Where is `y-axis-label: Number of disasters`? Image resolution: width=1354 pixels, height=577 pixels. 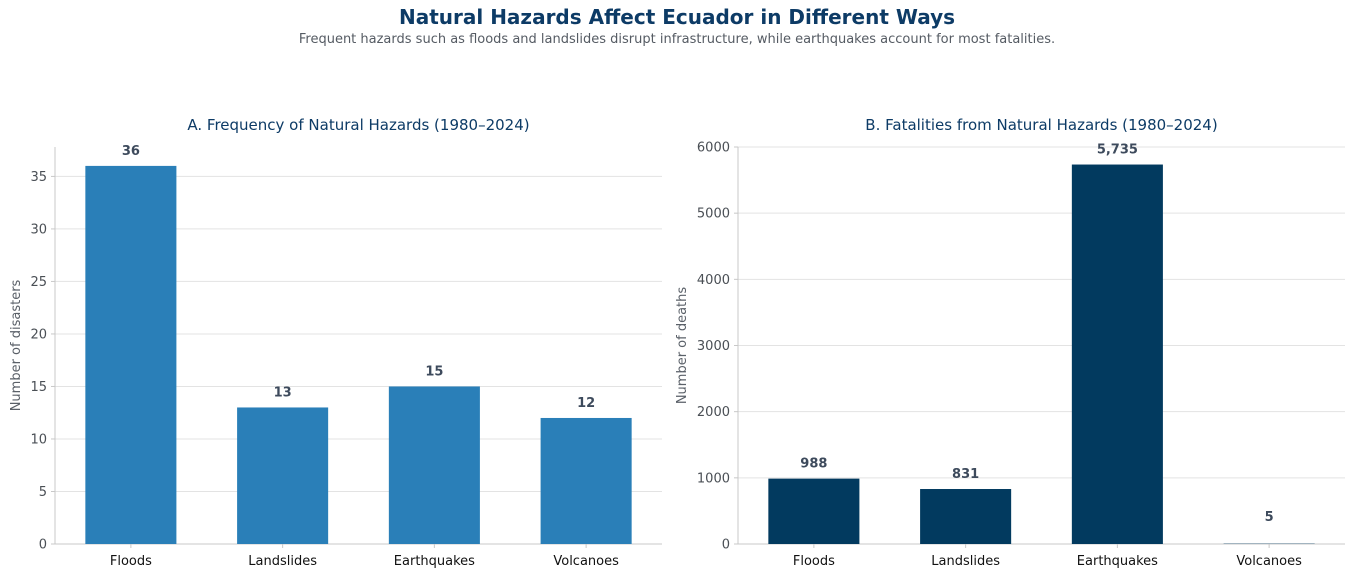 y-axis-label: Number of disasters is located at coordinates (16, 345).